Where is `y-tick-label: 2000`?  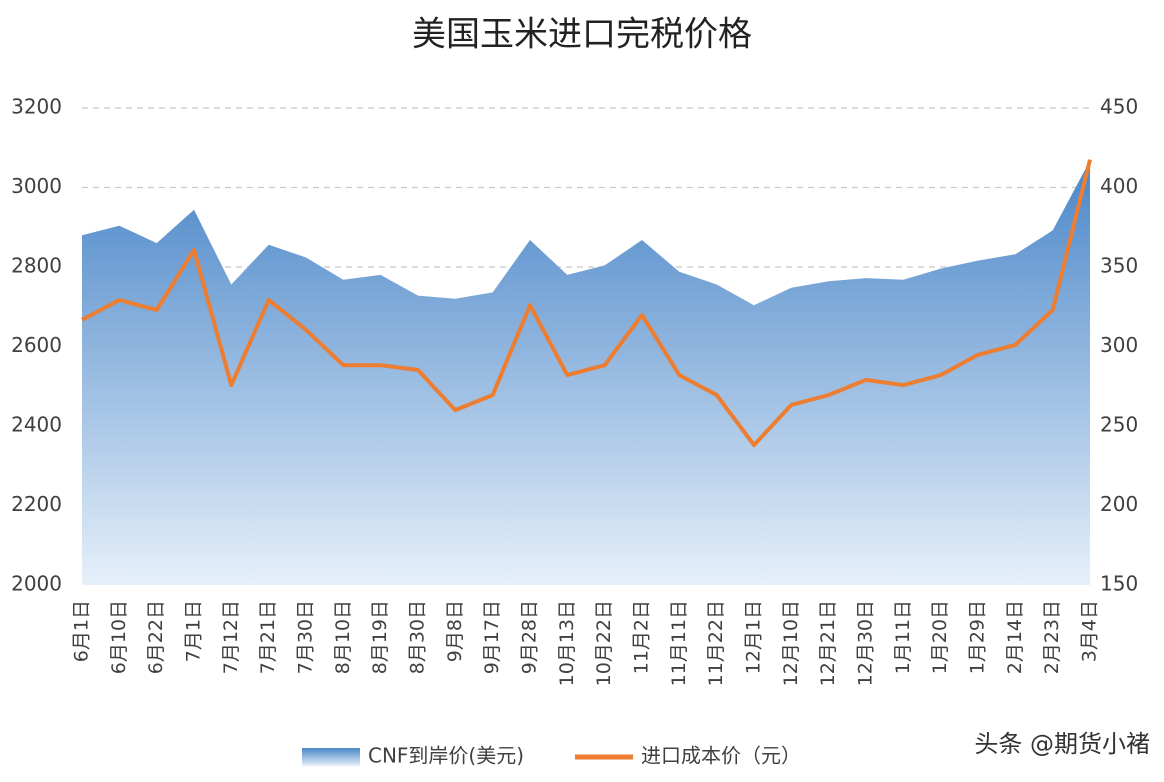 y-tick-label: 2000 is located at coordinates (36, 584).